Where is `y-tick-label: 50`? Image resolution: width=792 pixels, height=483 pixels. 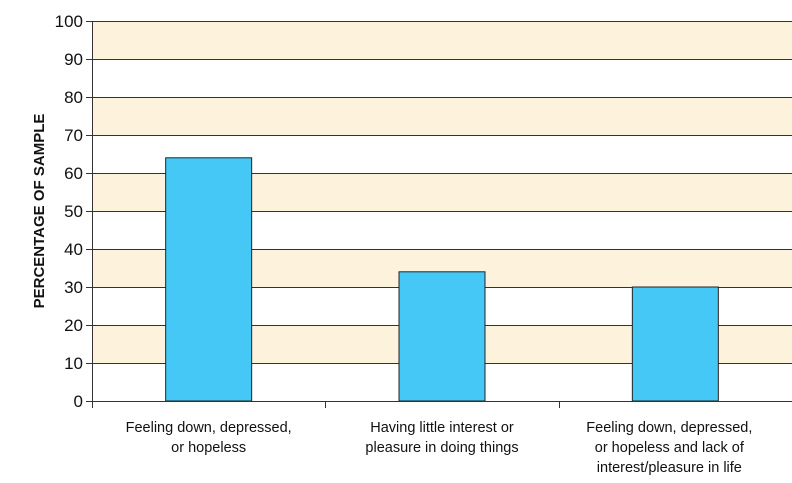 y-tick-label: 50 is located at coordinates (73, 211).